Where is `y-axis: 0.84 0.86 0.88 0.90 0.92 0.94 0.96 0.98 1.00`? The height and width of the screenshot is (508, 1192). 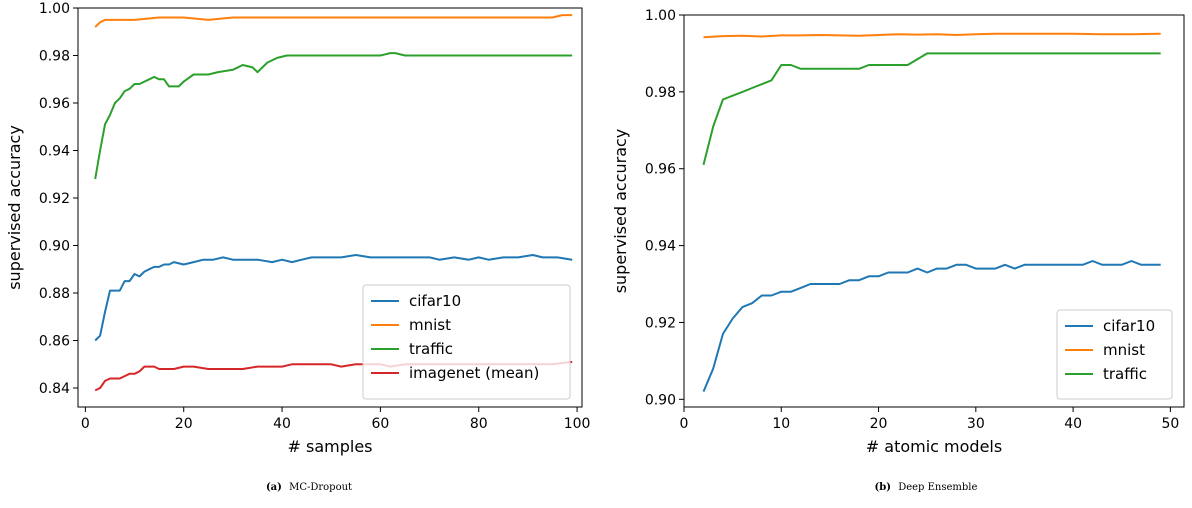 y-axis: 0.84 0.86 0.88 0.90 0.92 0.94 0.96 0.98 1.00 is located at coordinates (58, 199).